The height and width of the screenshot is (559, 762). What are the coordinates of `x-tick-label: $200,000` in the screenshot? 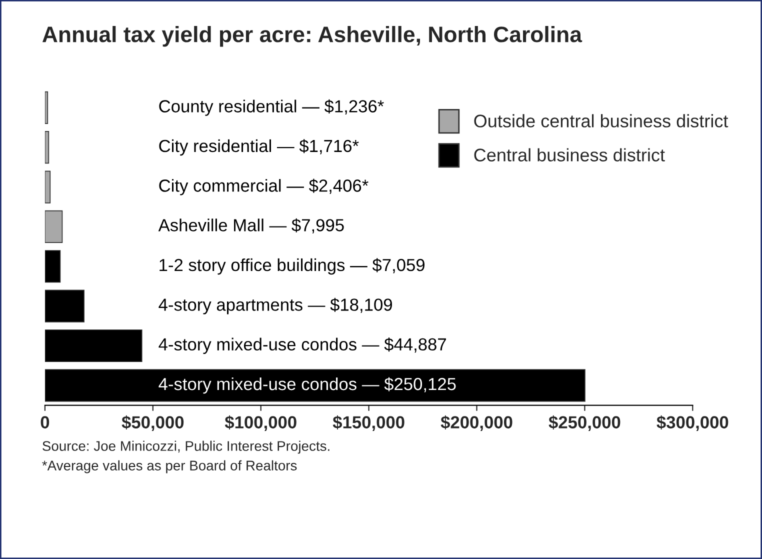 It's located at (476, 423).